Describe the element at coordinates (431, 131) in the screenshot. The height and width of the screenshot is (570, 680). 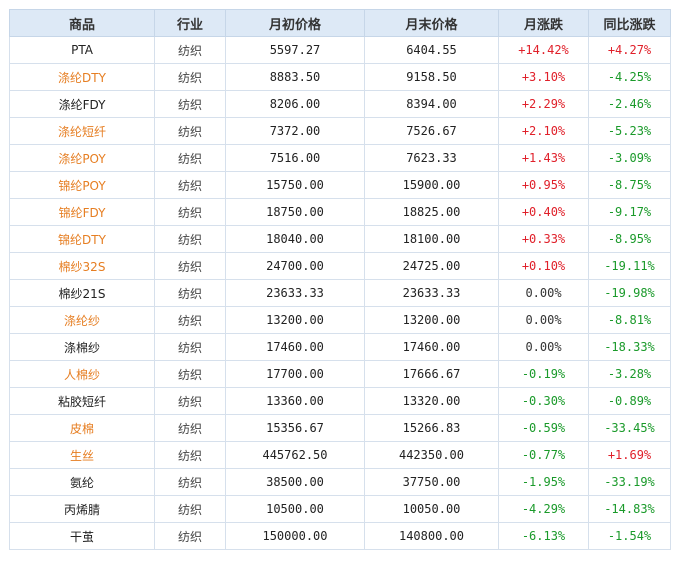
I see `end-price-cell: 7526.67` at that location.